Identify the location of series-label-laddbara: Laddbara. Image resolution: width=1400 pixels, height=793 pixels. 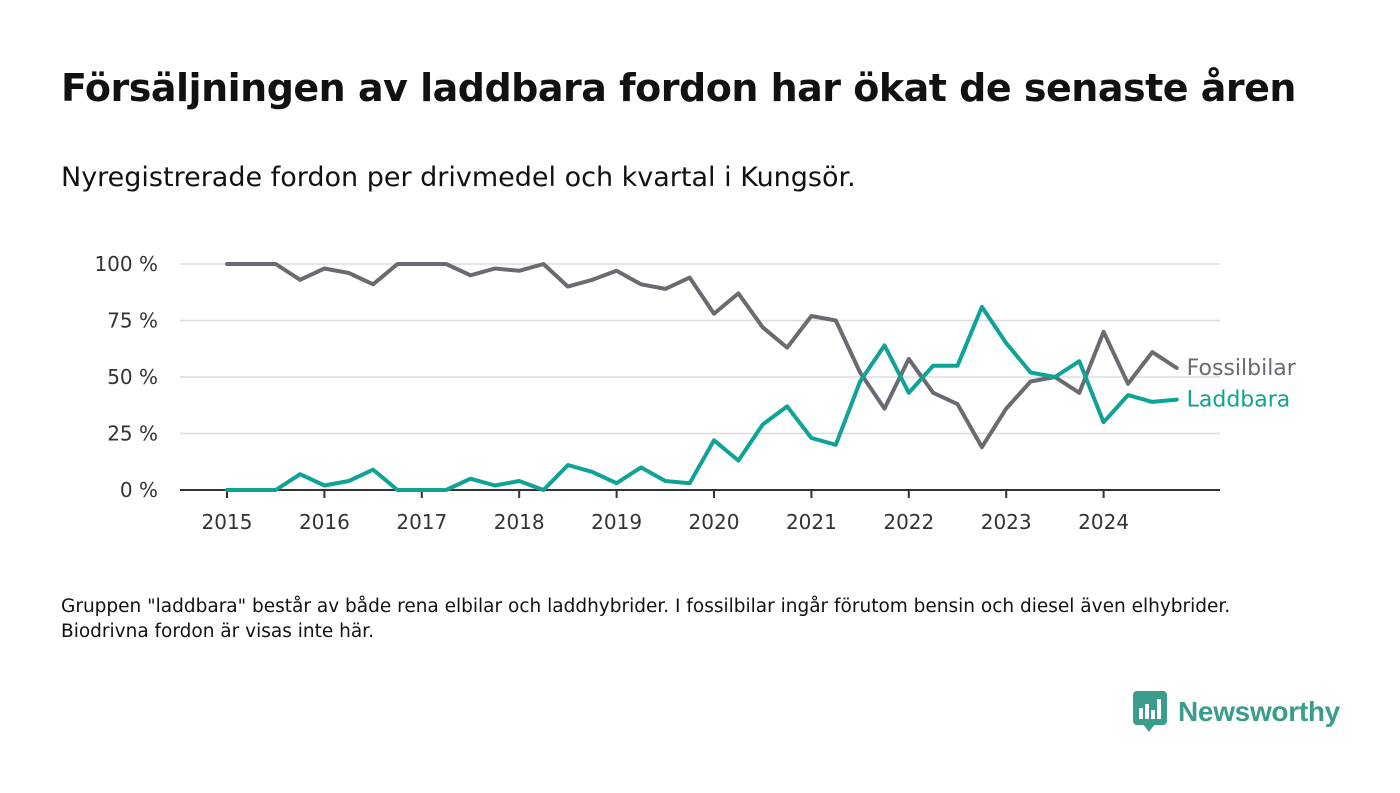
(1239, 400).